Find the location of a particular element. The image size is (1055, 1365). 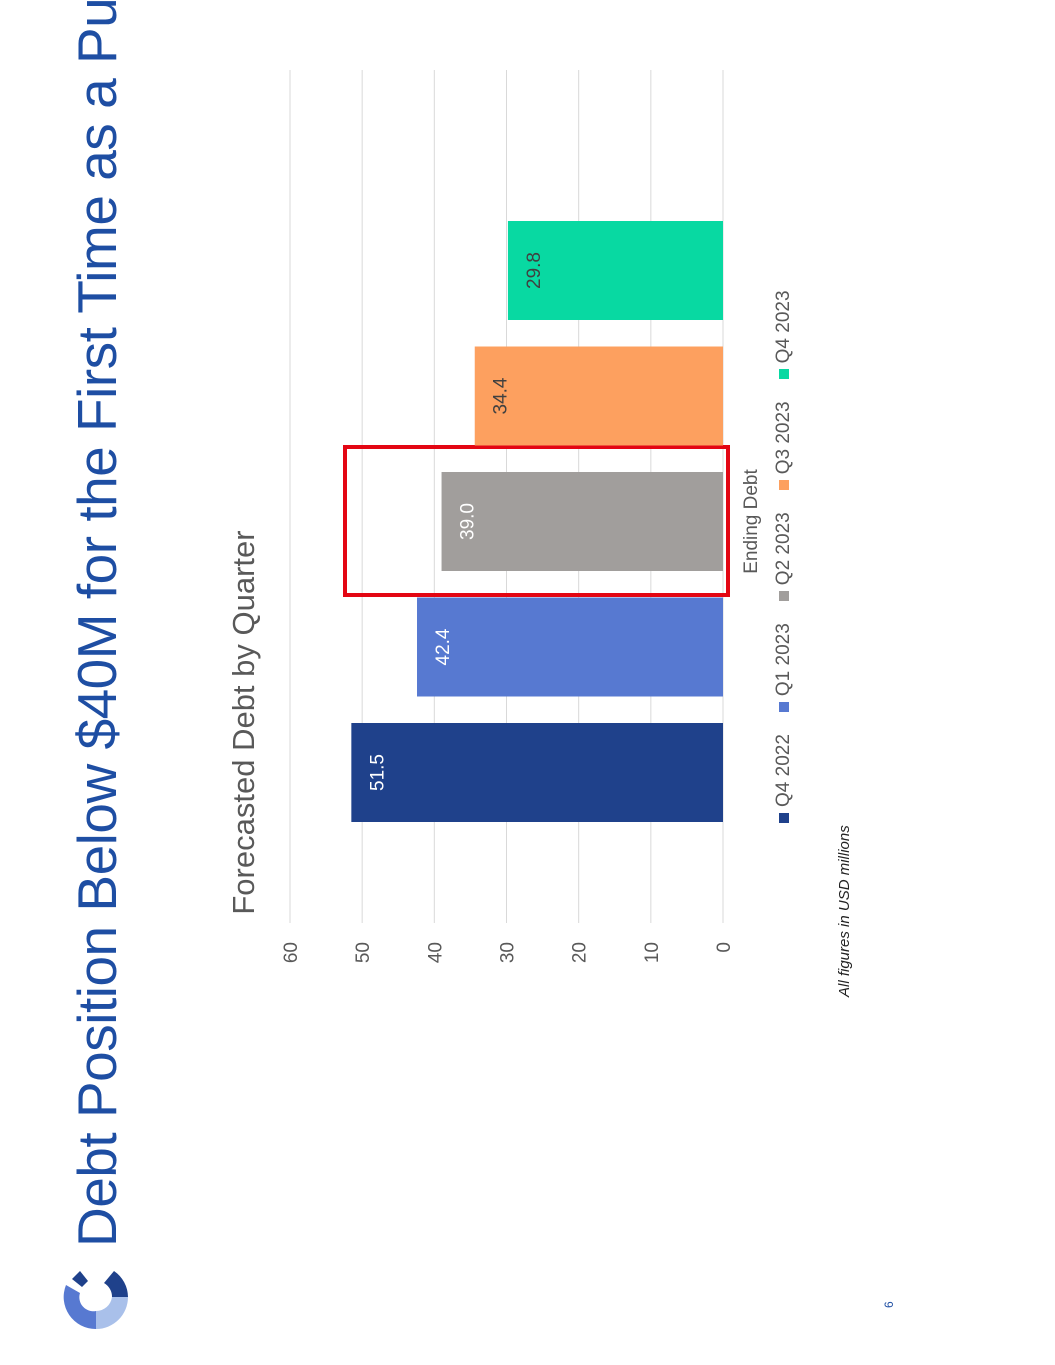

bar-data-label: 42.4 is located at coordinates (443, 646).